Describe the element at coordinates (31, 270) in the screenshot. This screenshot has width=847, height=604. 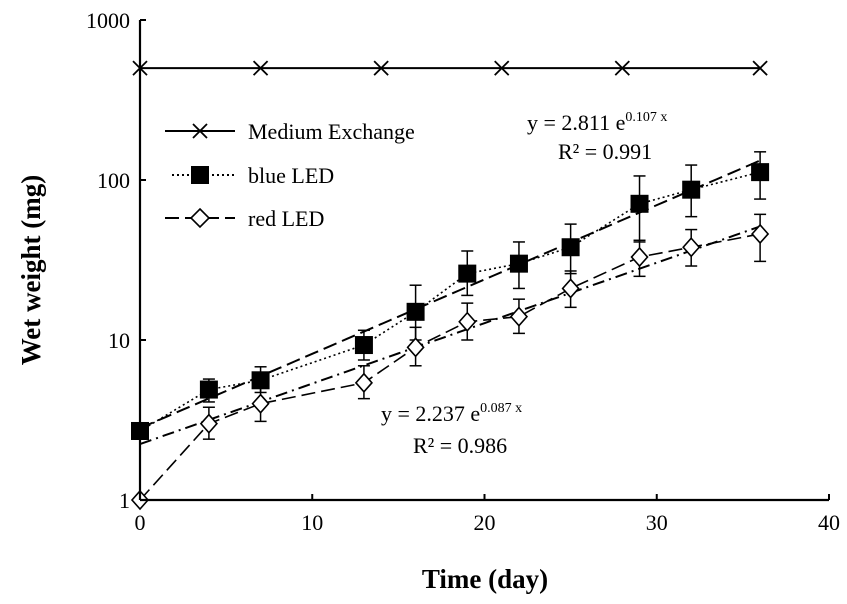
I see `y-axis-title: Wet weight (mg)` at that location.